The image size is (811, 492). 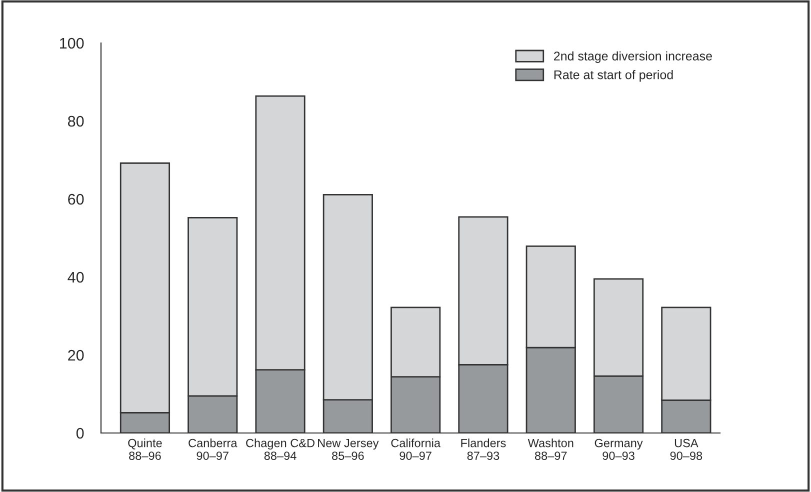 What do you see at coordinates (76, 199) in the screenshot?
I see `y-tick-label: 60` at bounding box center [76, 199].